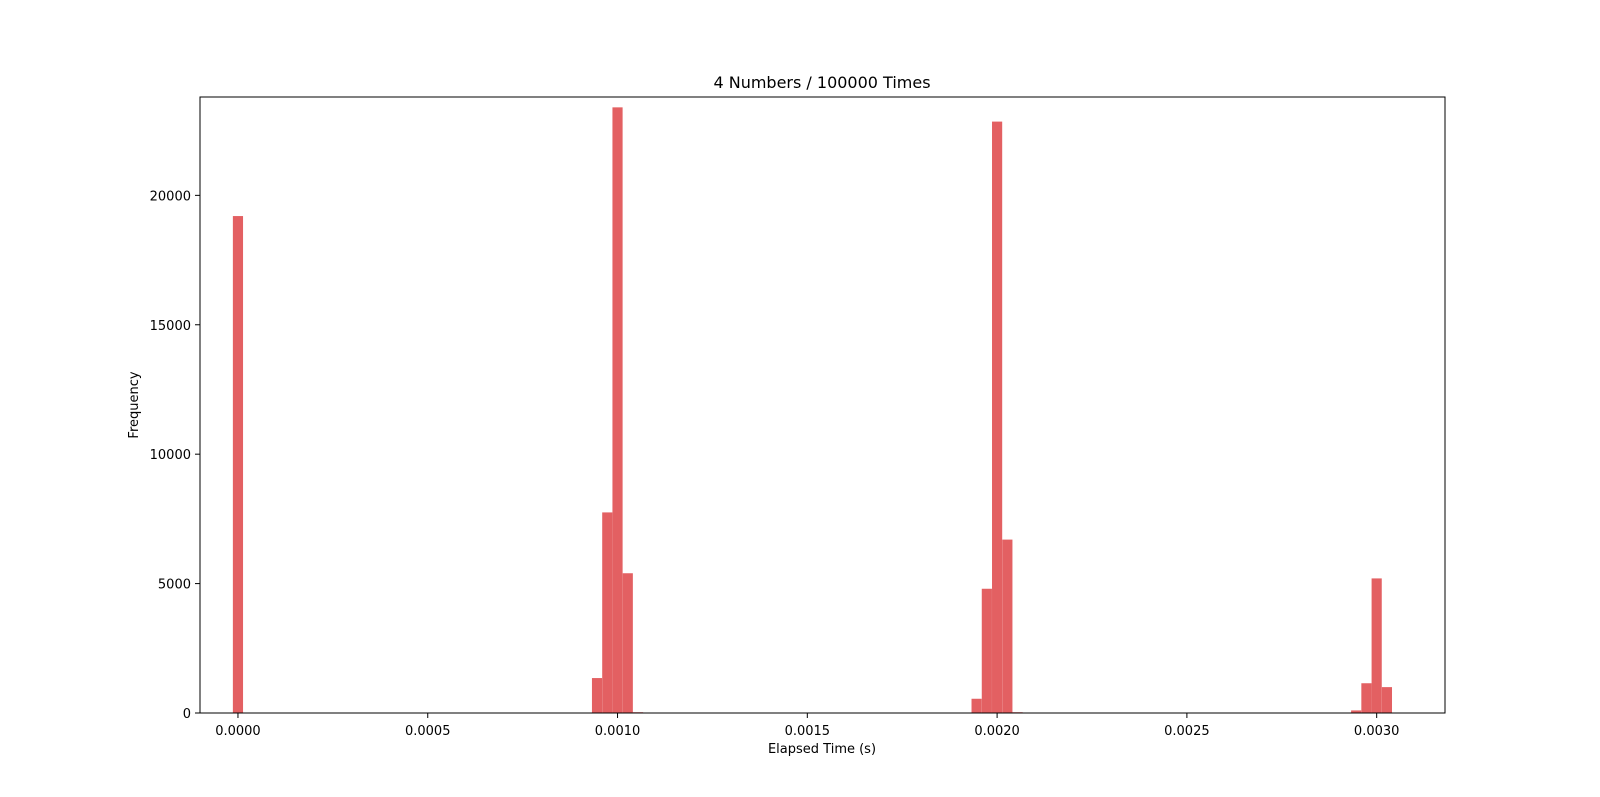 The width and height of the screenshot is (1600, 797). I want to click on x-tick-label-2: 0.0010, so click(618, 731).